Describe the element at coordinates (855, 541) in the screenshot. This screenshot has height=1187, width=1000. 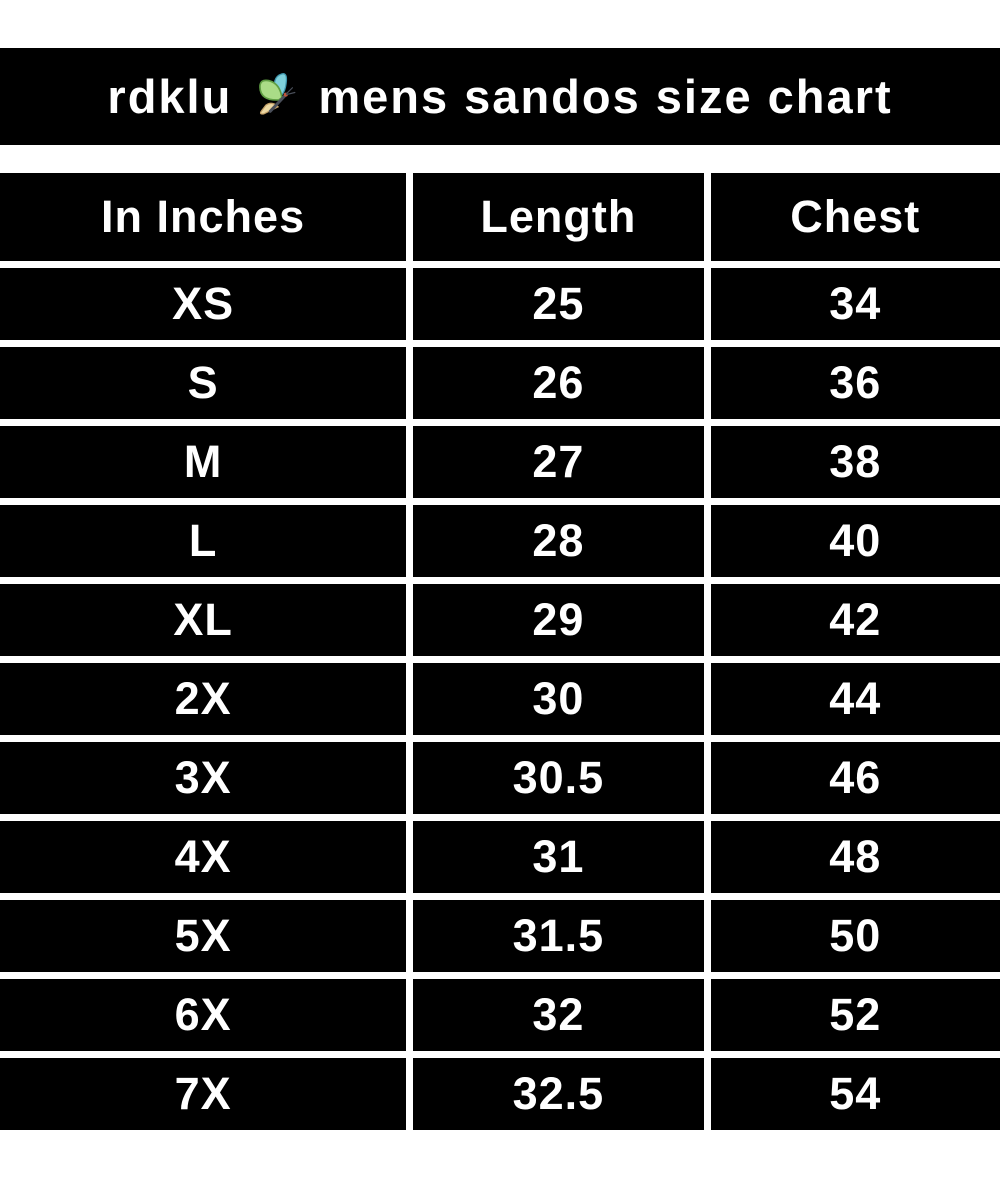
I see `chest-cell: 40` at that location.